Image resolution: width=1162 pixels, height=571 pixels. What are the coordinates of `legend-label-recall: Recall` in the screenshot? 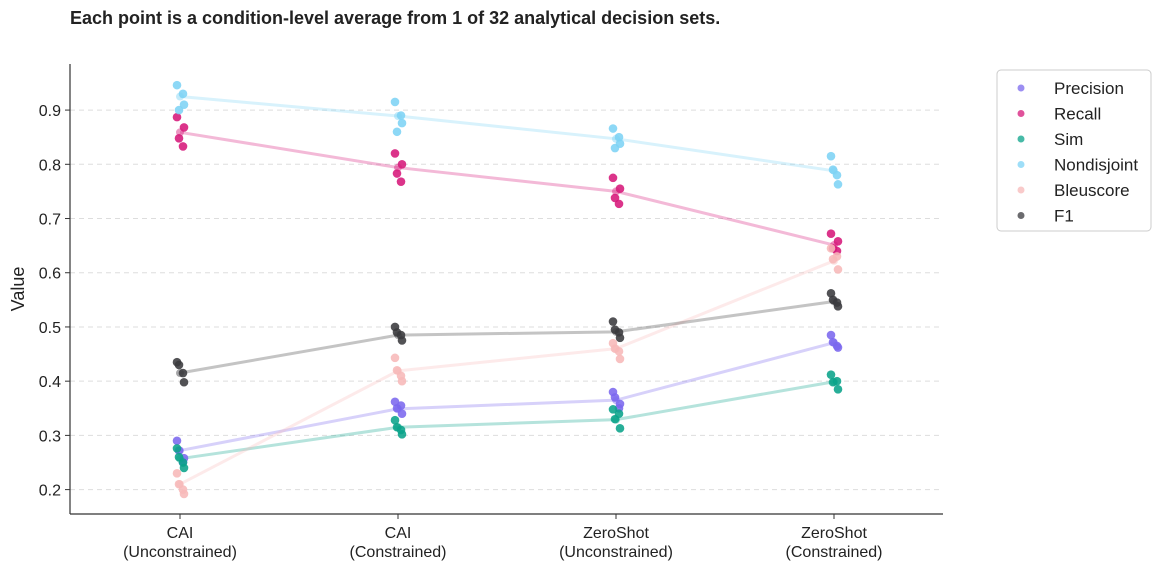 It's located at (1077, 114).